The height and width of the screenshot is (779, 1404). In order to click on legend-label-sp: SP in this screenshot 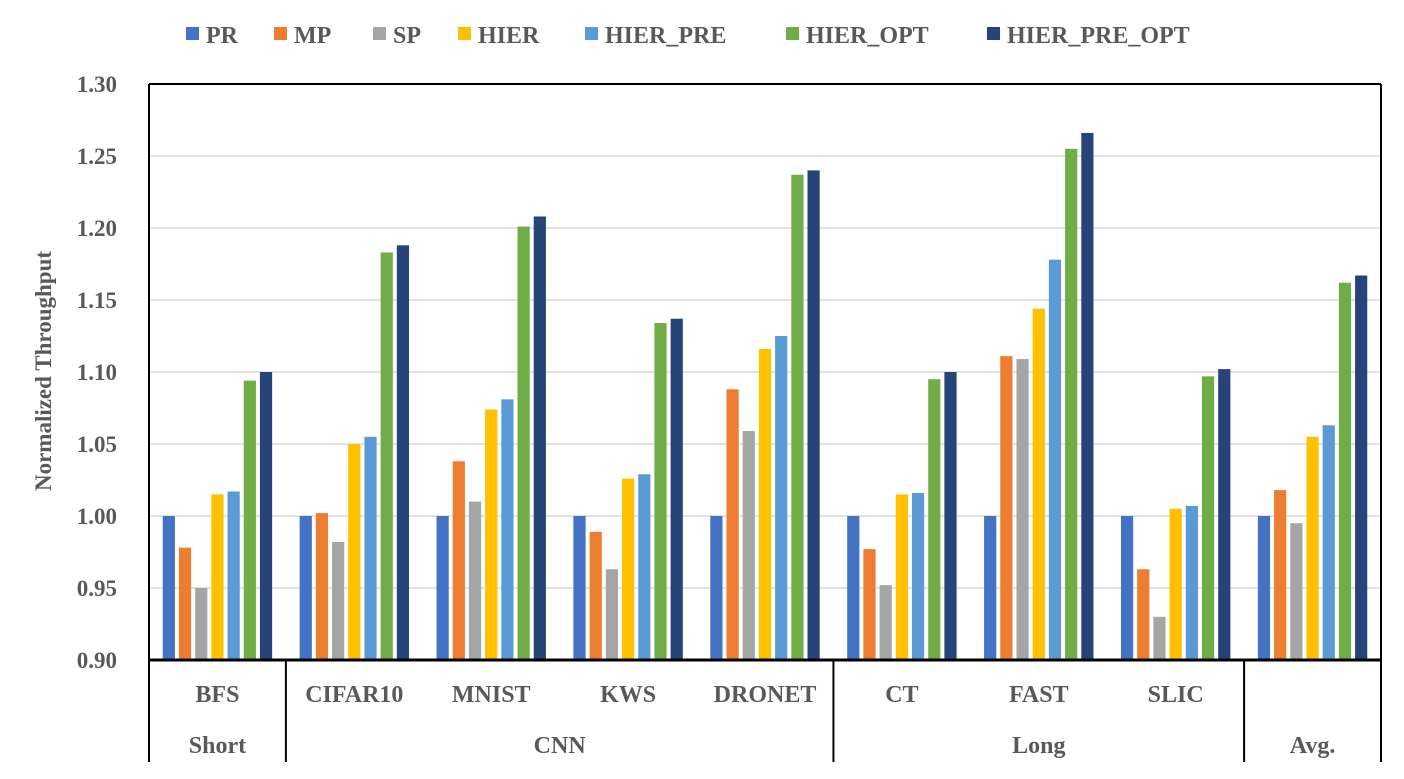, I will do `click(407, 36)`.